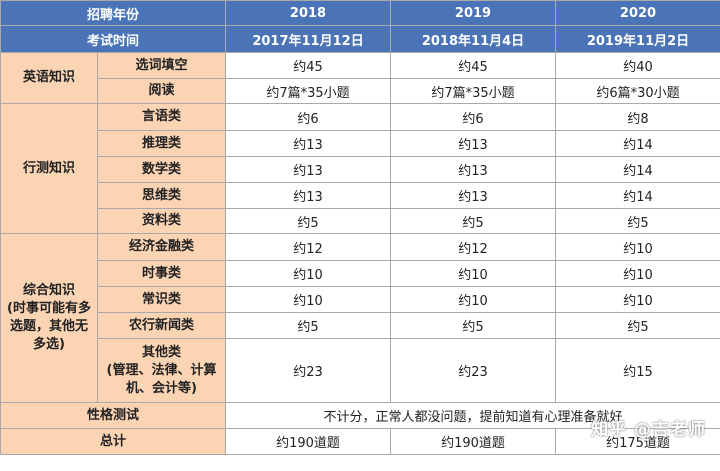  I want to click on total-row: 总计 约190道题 约190道题 约175道题, so click(360, 441).